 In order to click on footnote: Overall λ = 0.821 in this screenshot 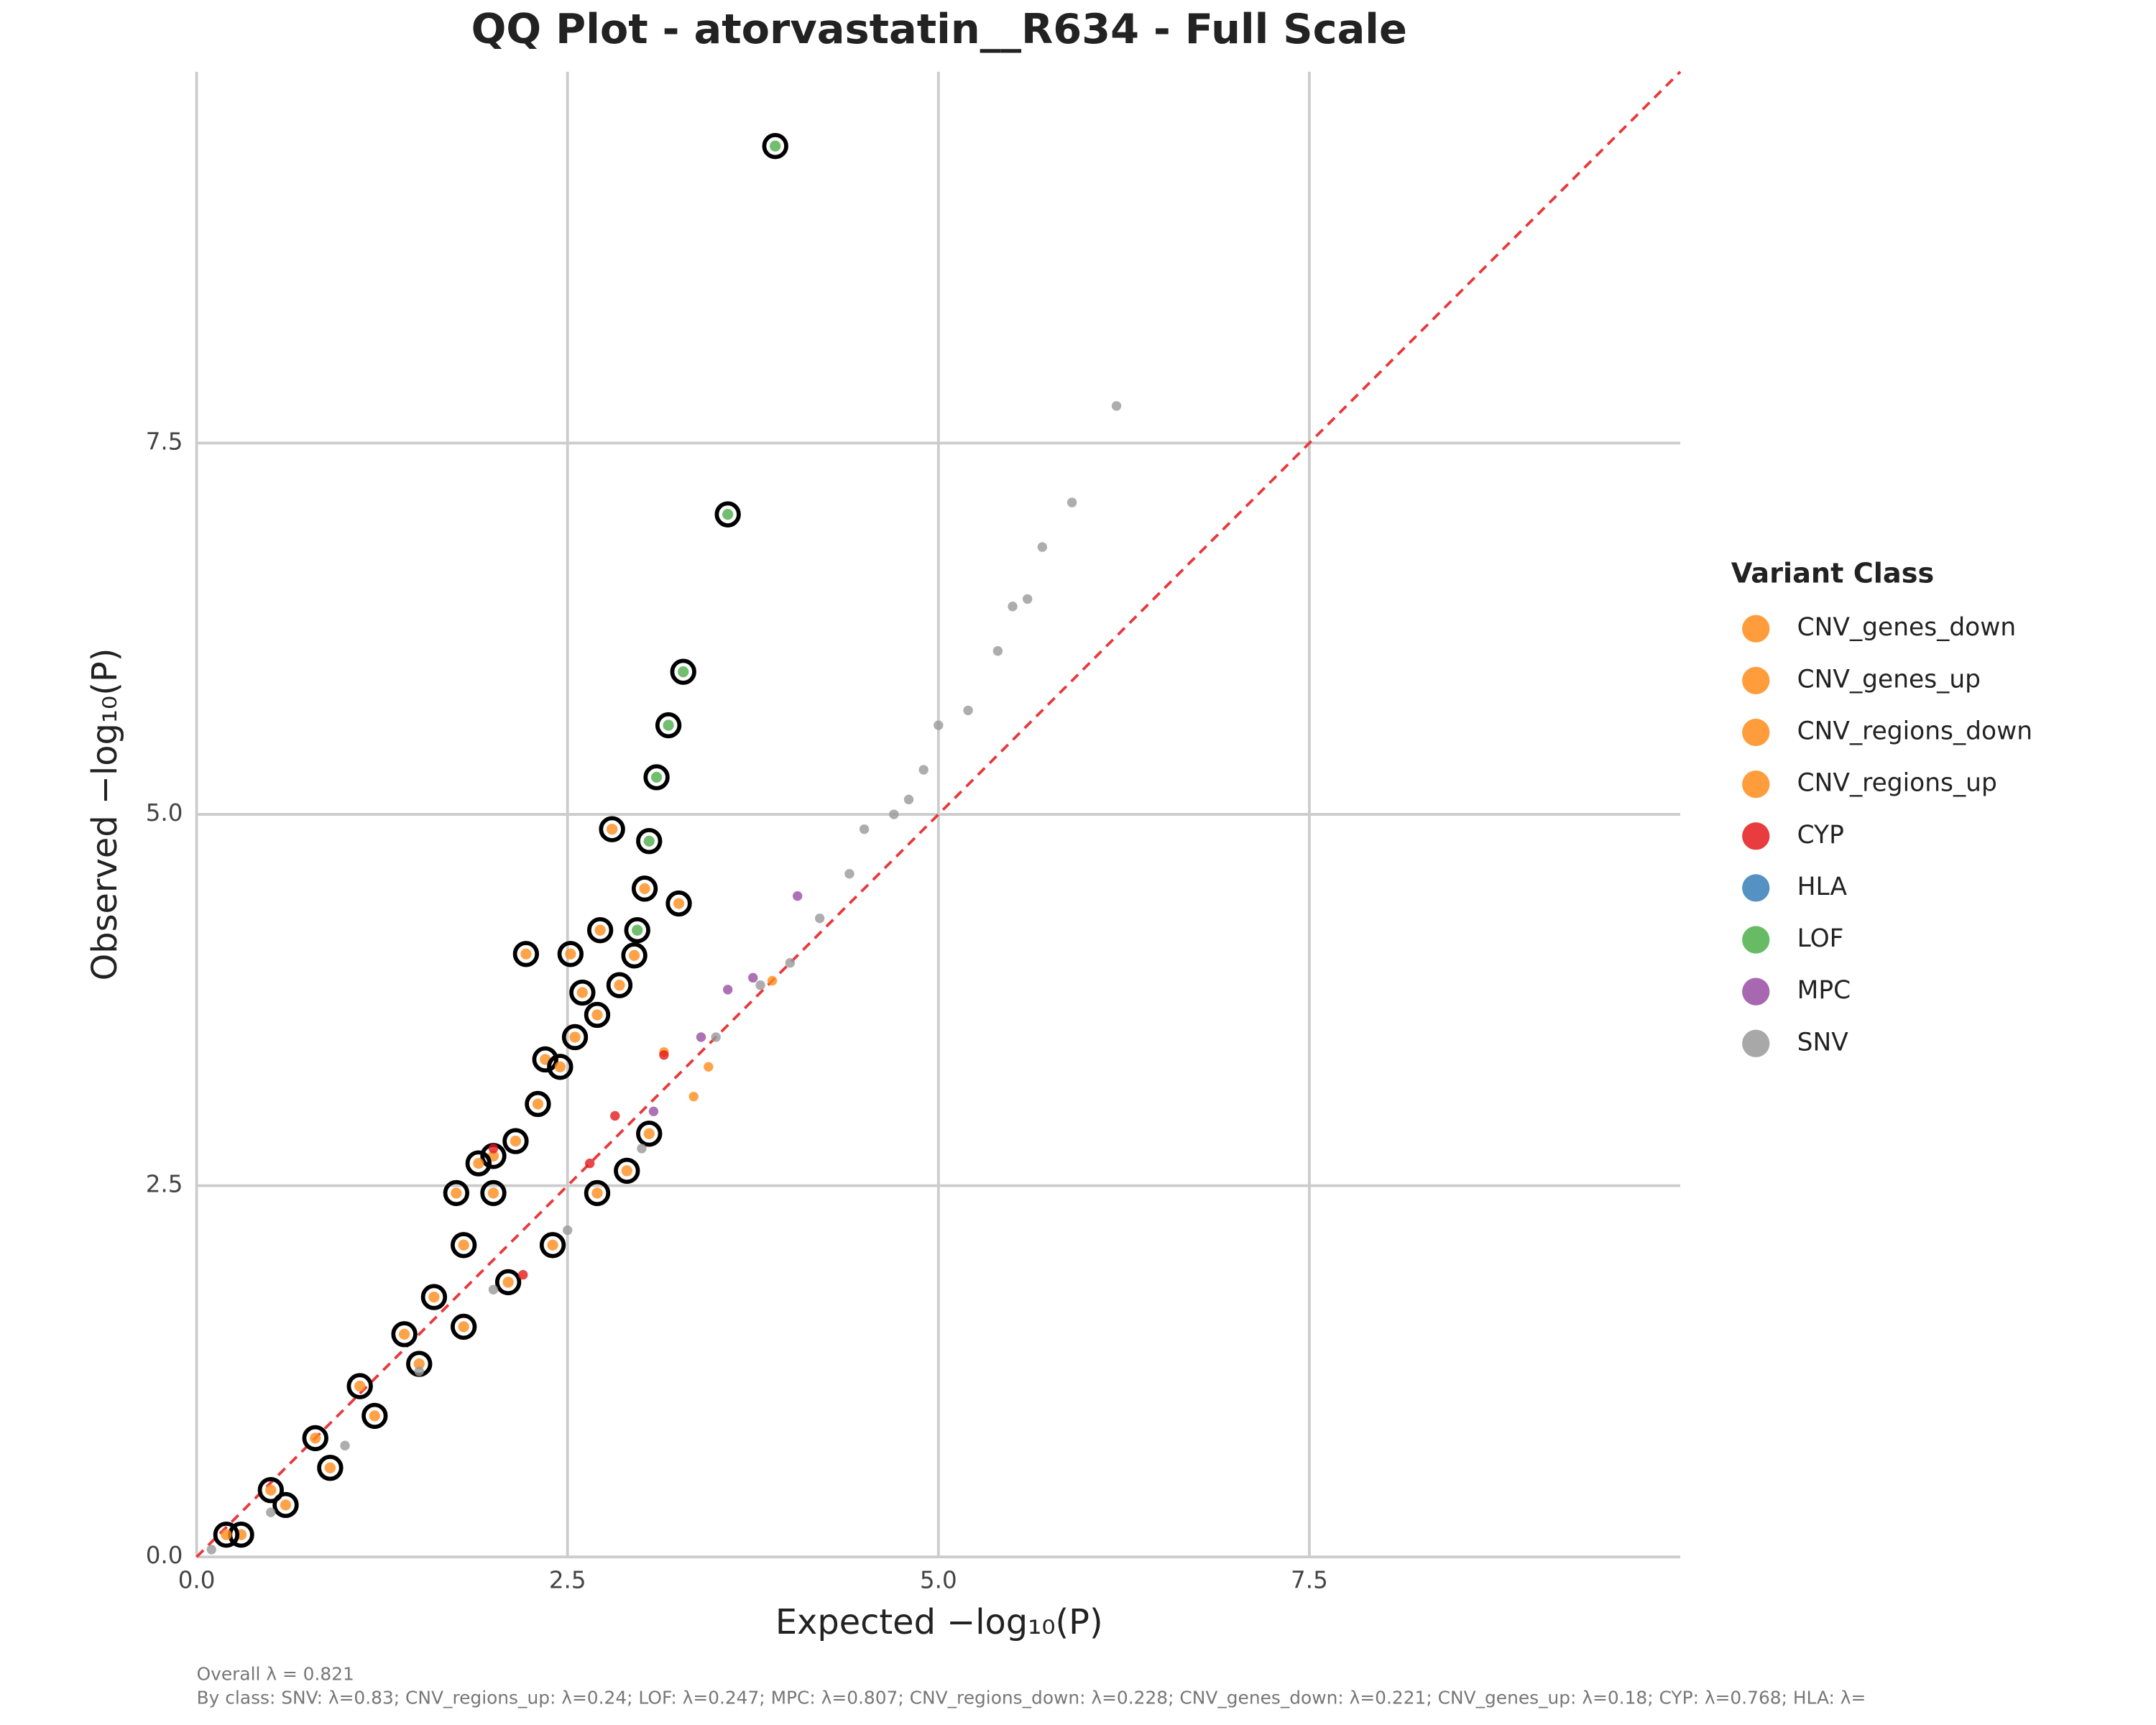, I will do `click(275, 1674)`.